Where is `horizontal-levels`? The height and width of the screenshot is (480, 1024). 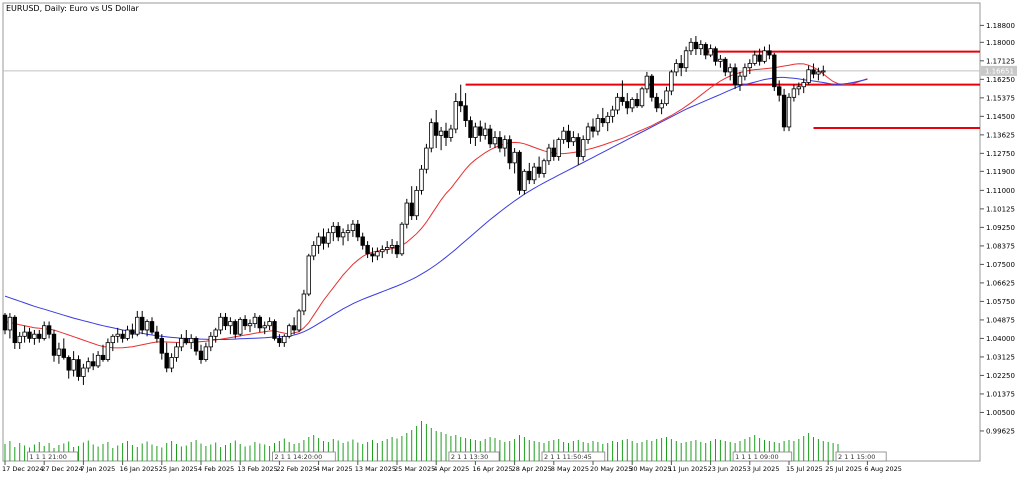 horizontal-levels is located at coordinates (722, 89).